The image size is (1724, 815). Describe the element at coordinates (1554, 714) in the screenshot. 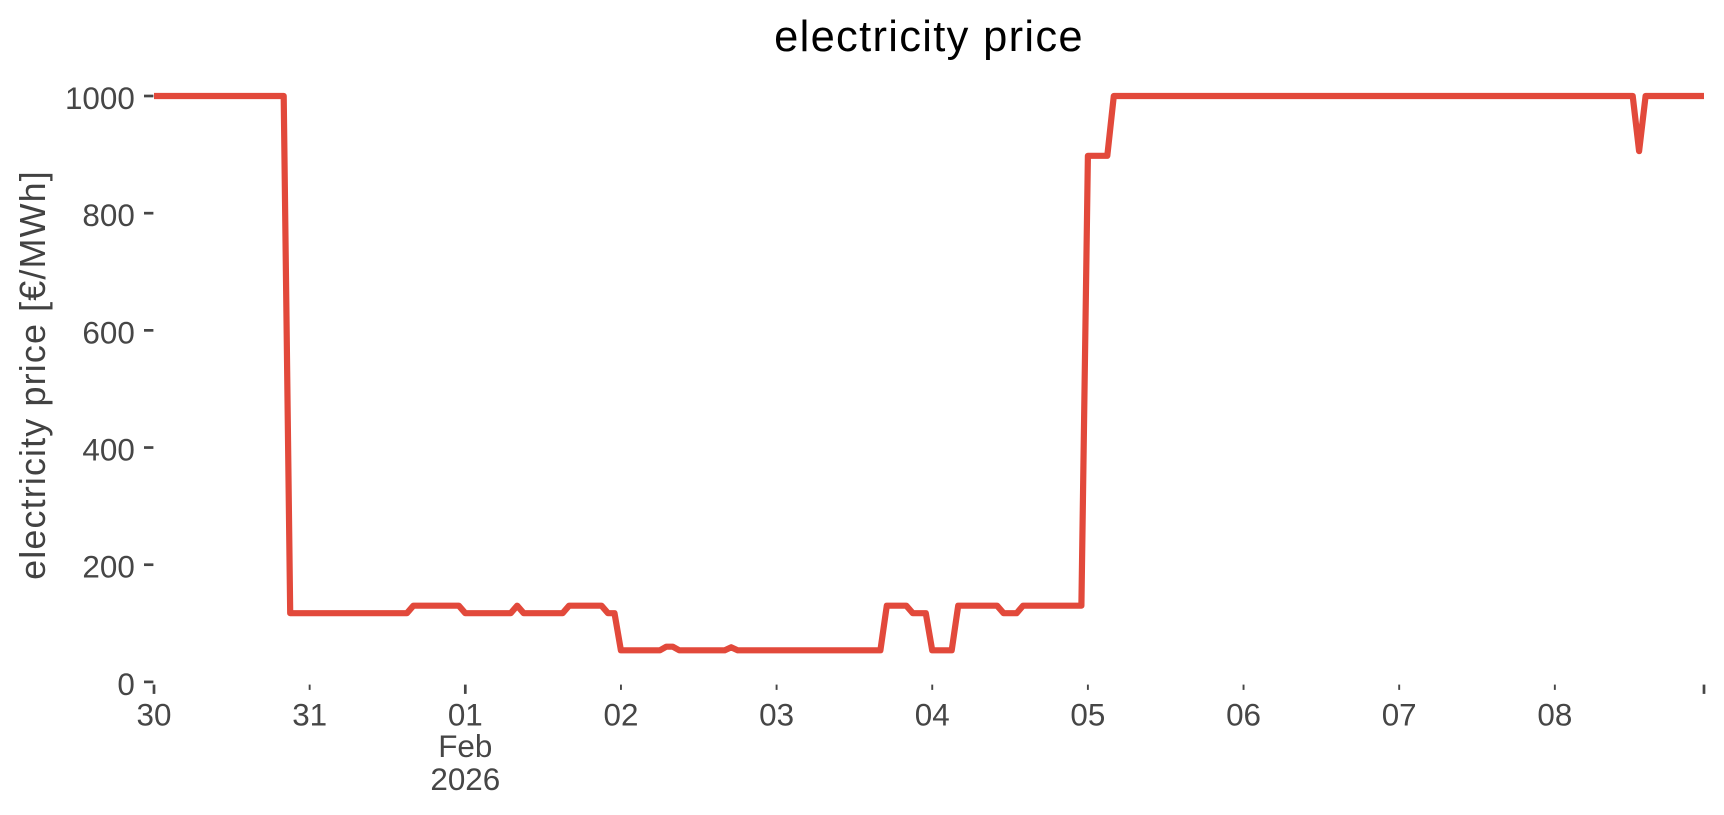

I see `svg-text: 08` at that location.